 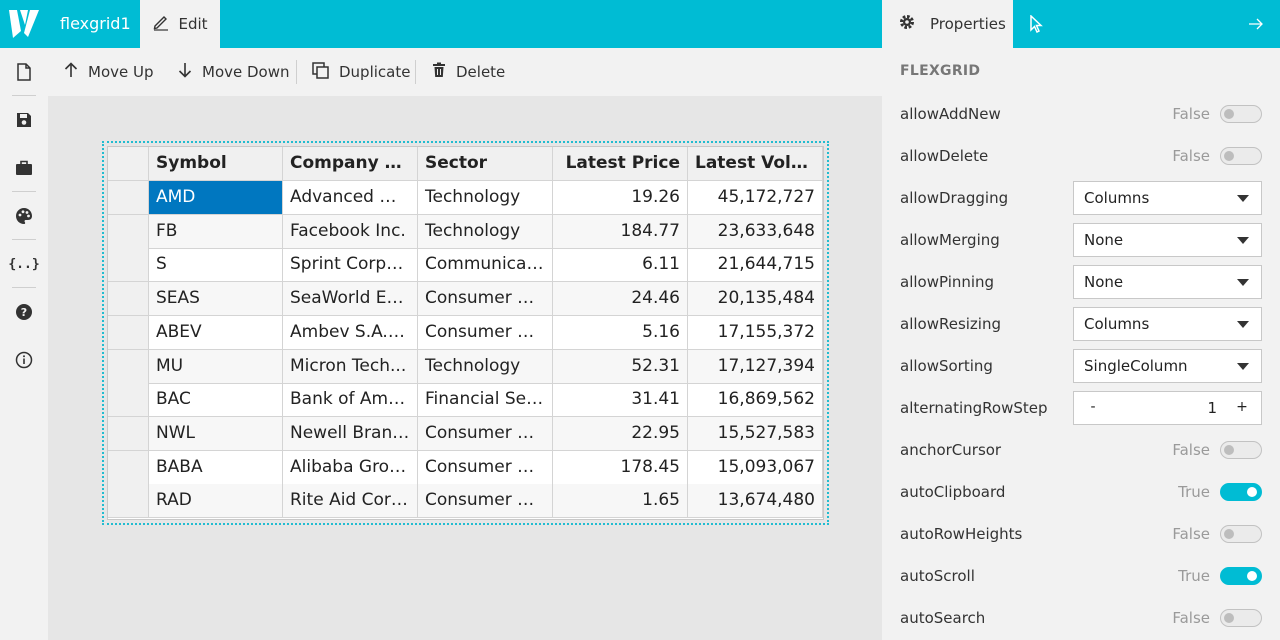 I want to click on grid-cell: BABA, so click(x=216, y=467).